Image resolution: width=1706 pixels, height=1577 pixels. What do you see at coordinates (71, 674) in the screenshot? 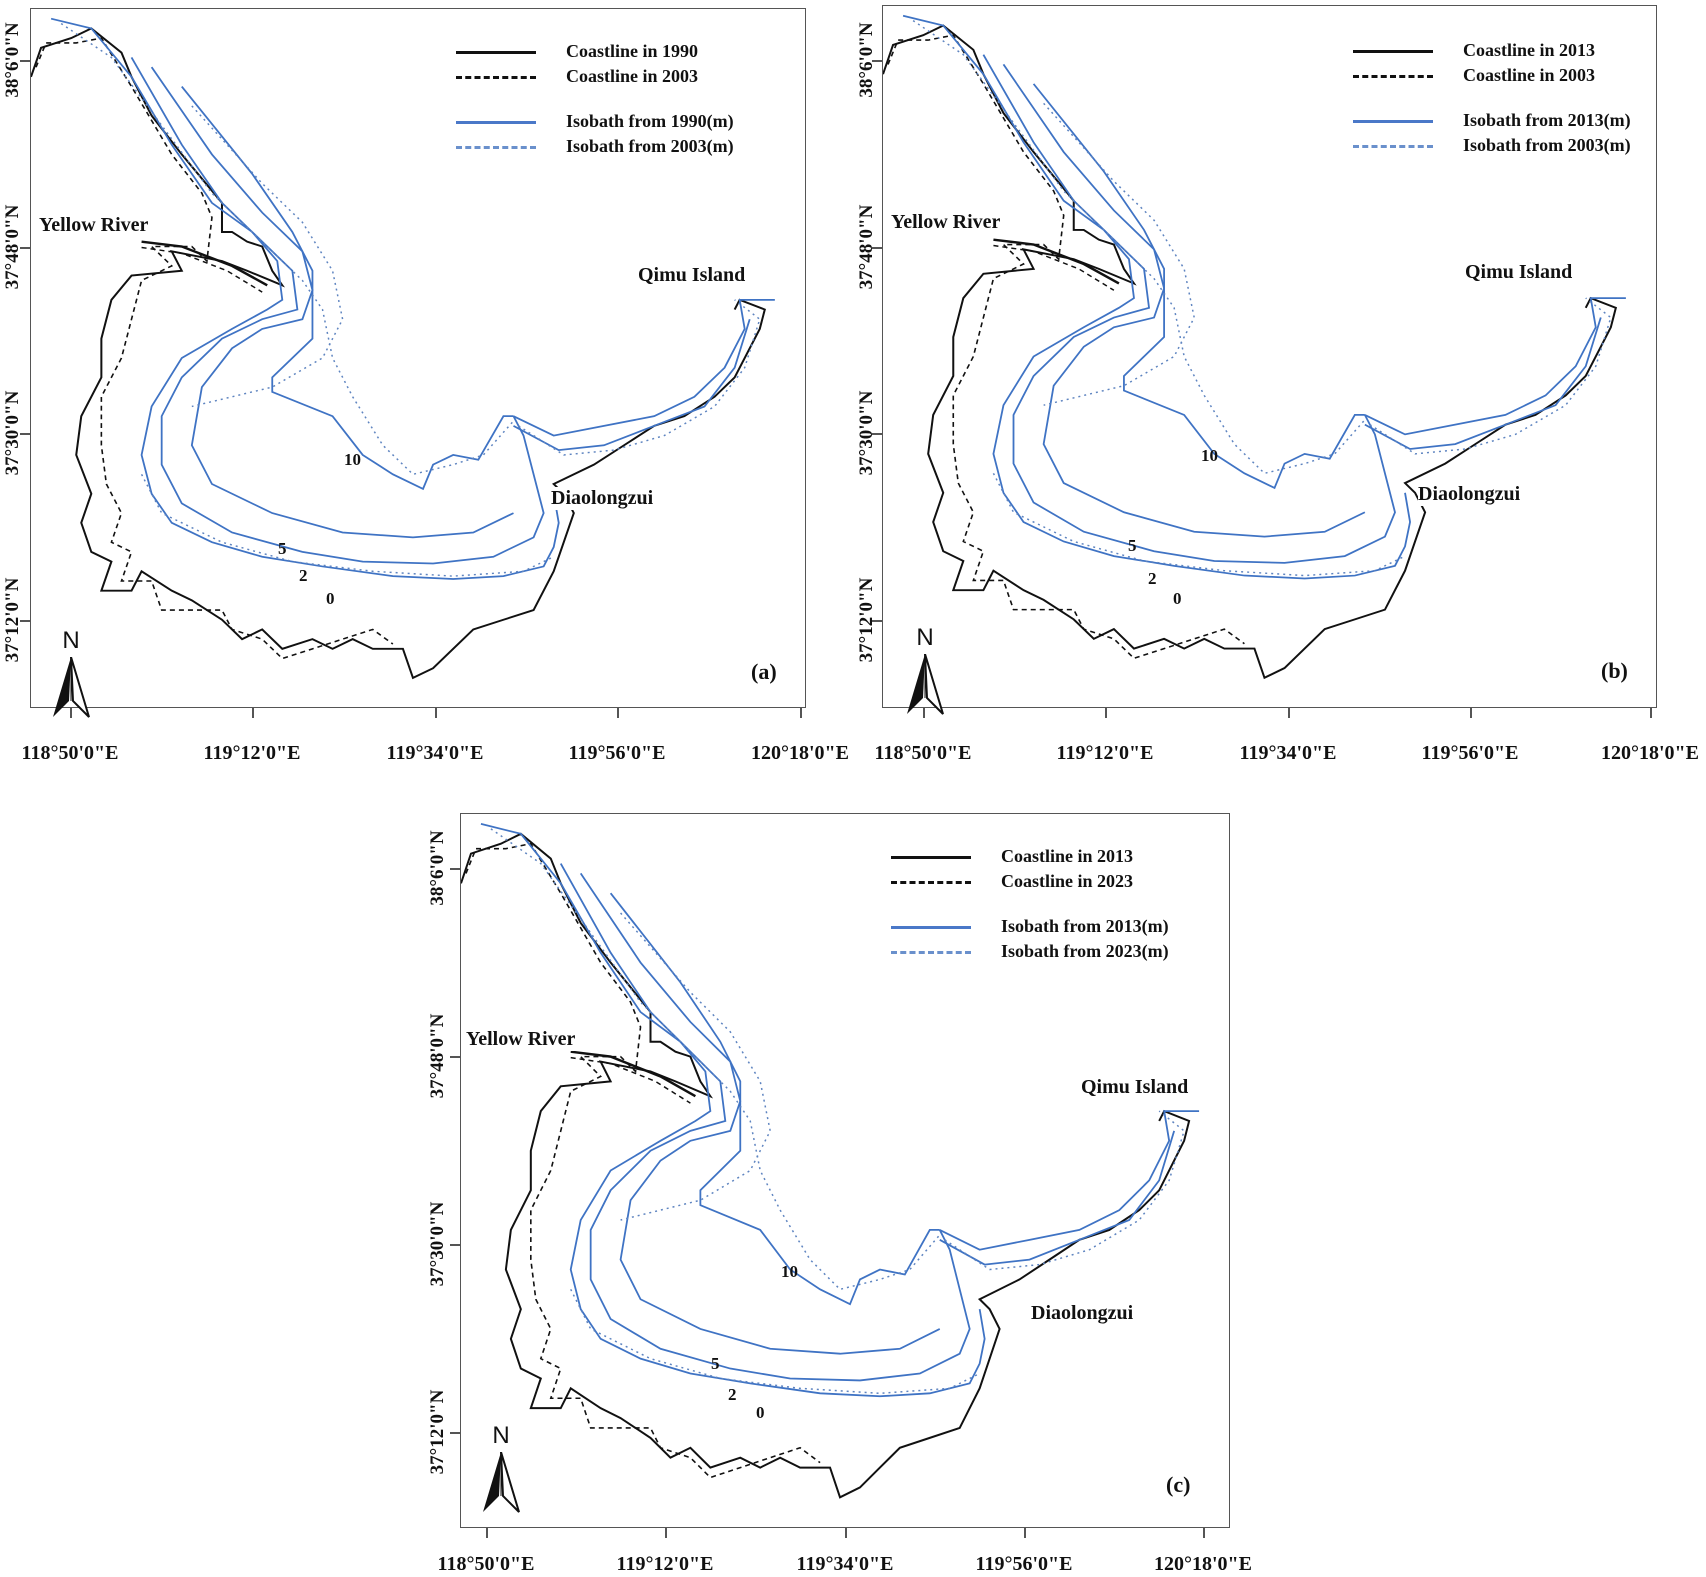
I see `north-arrow-a: N` at bounding box center [71, 674].